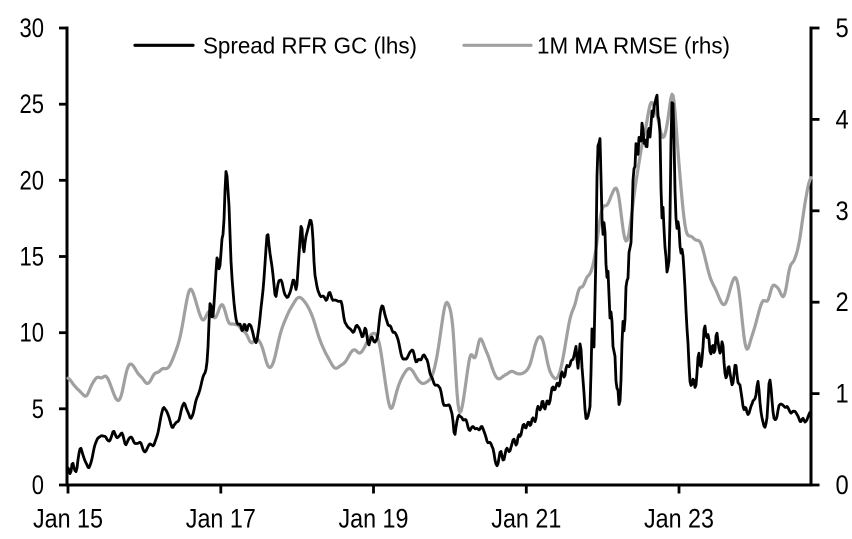 Image resolution: width=852 pixels, height=539 pixels. Describe the element at coordinates (32, 104) in the screenshot. I see `svg-text: 25` at that location.